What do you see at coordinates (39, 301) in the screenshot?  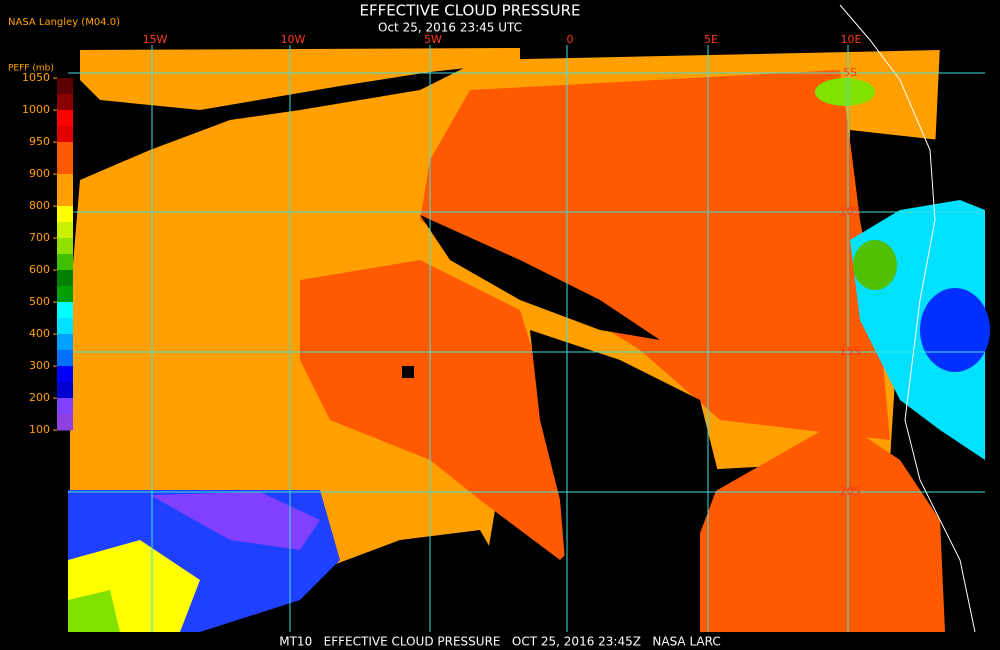 I see `colorbar-tick-label: 500` at bounding box center [39, 301].